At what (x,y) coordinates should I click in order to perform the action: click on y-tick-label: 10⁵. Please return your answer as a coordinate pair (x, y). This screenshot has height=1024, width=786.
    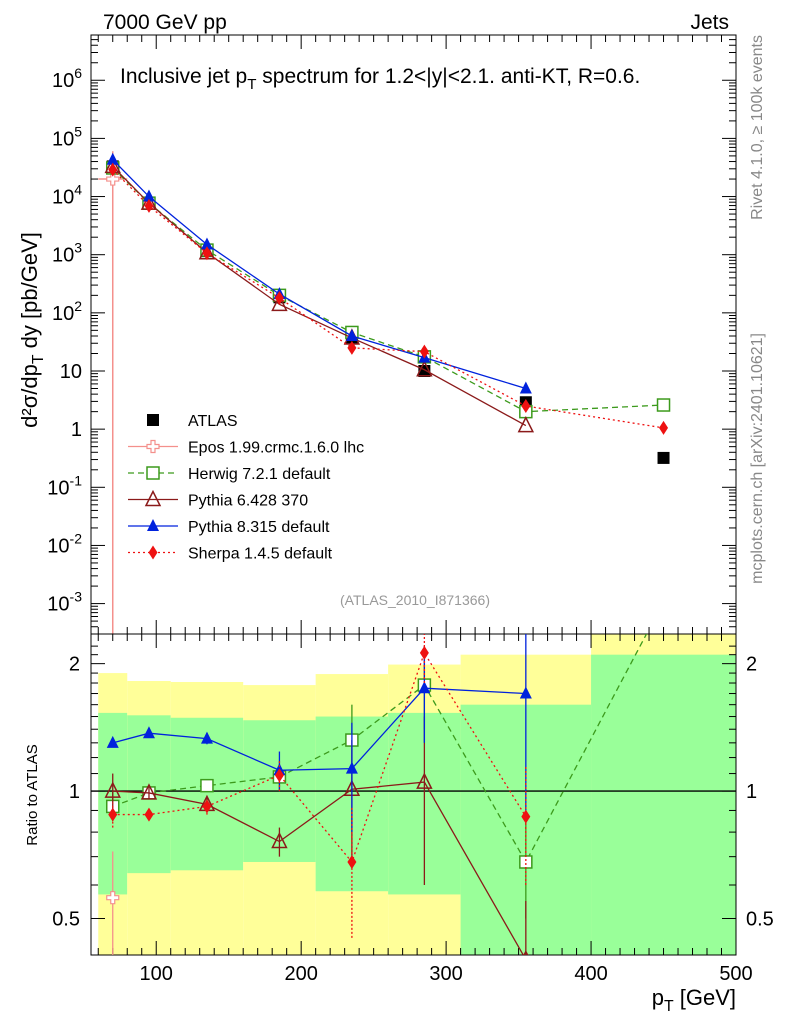
    Looking at the image, I should click on (67, 136).